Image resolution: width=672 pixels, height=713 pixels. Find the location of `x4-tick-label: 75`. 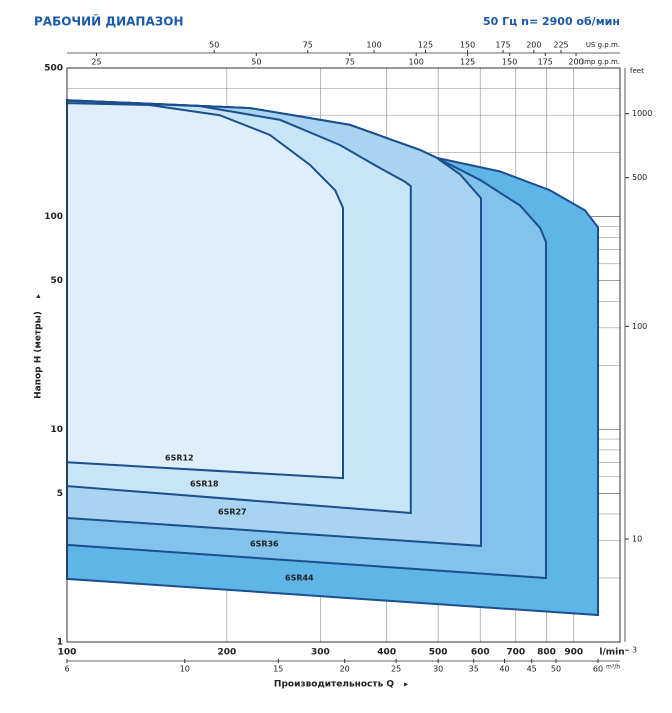

x4-tick-label: 75 is located at coordinates (350, 62).